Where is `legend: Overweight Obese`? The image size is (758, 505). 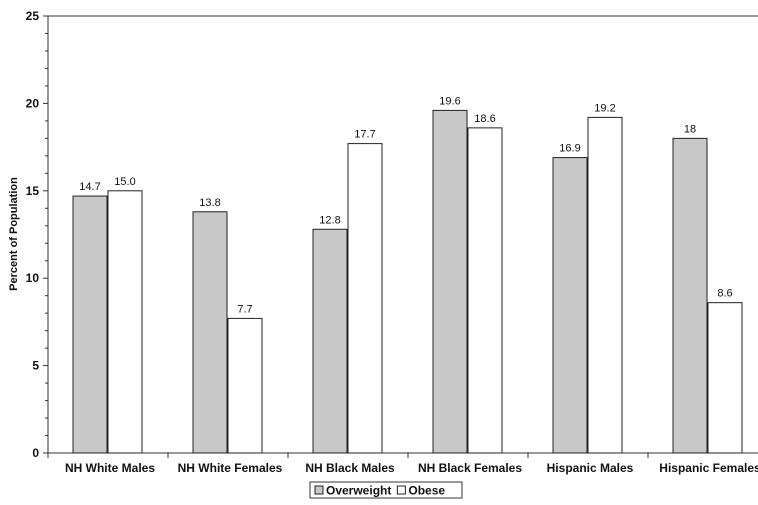
legend: Overweight Obese is located at coordinates (386, 490).